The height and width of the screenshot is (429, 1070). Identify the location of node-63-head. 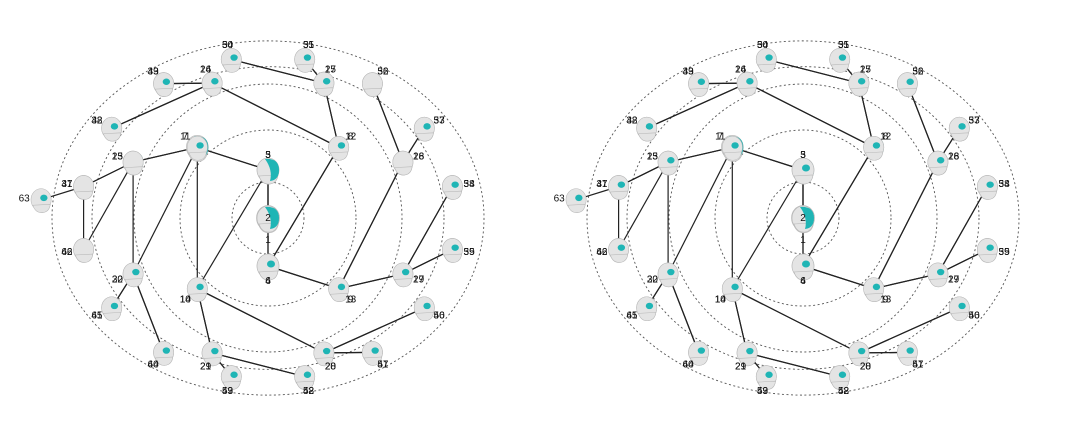
(41, 200).